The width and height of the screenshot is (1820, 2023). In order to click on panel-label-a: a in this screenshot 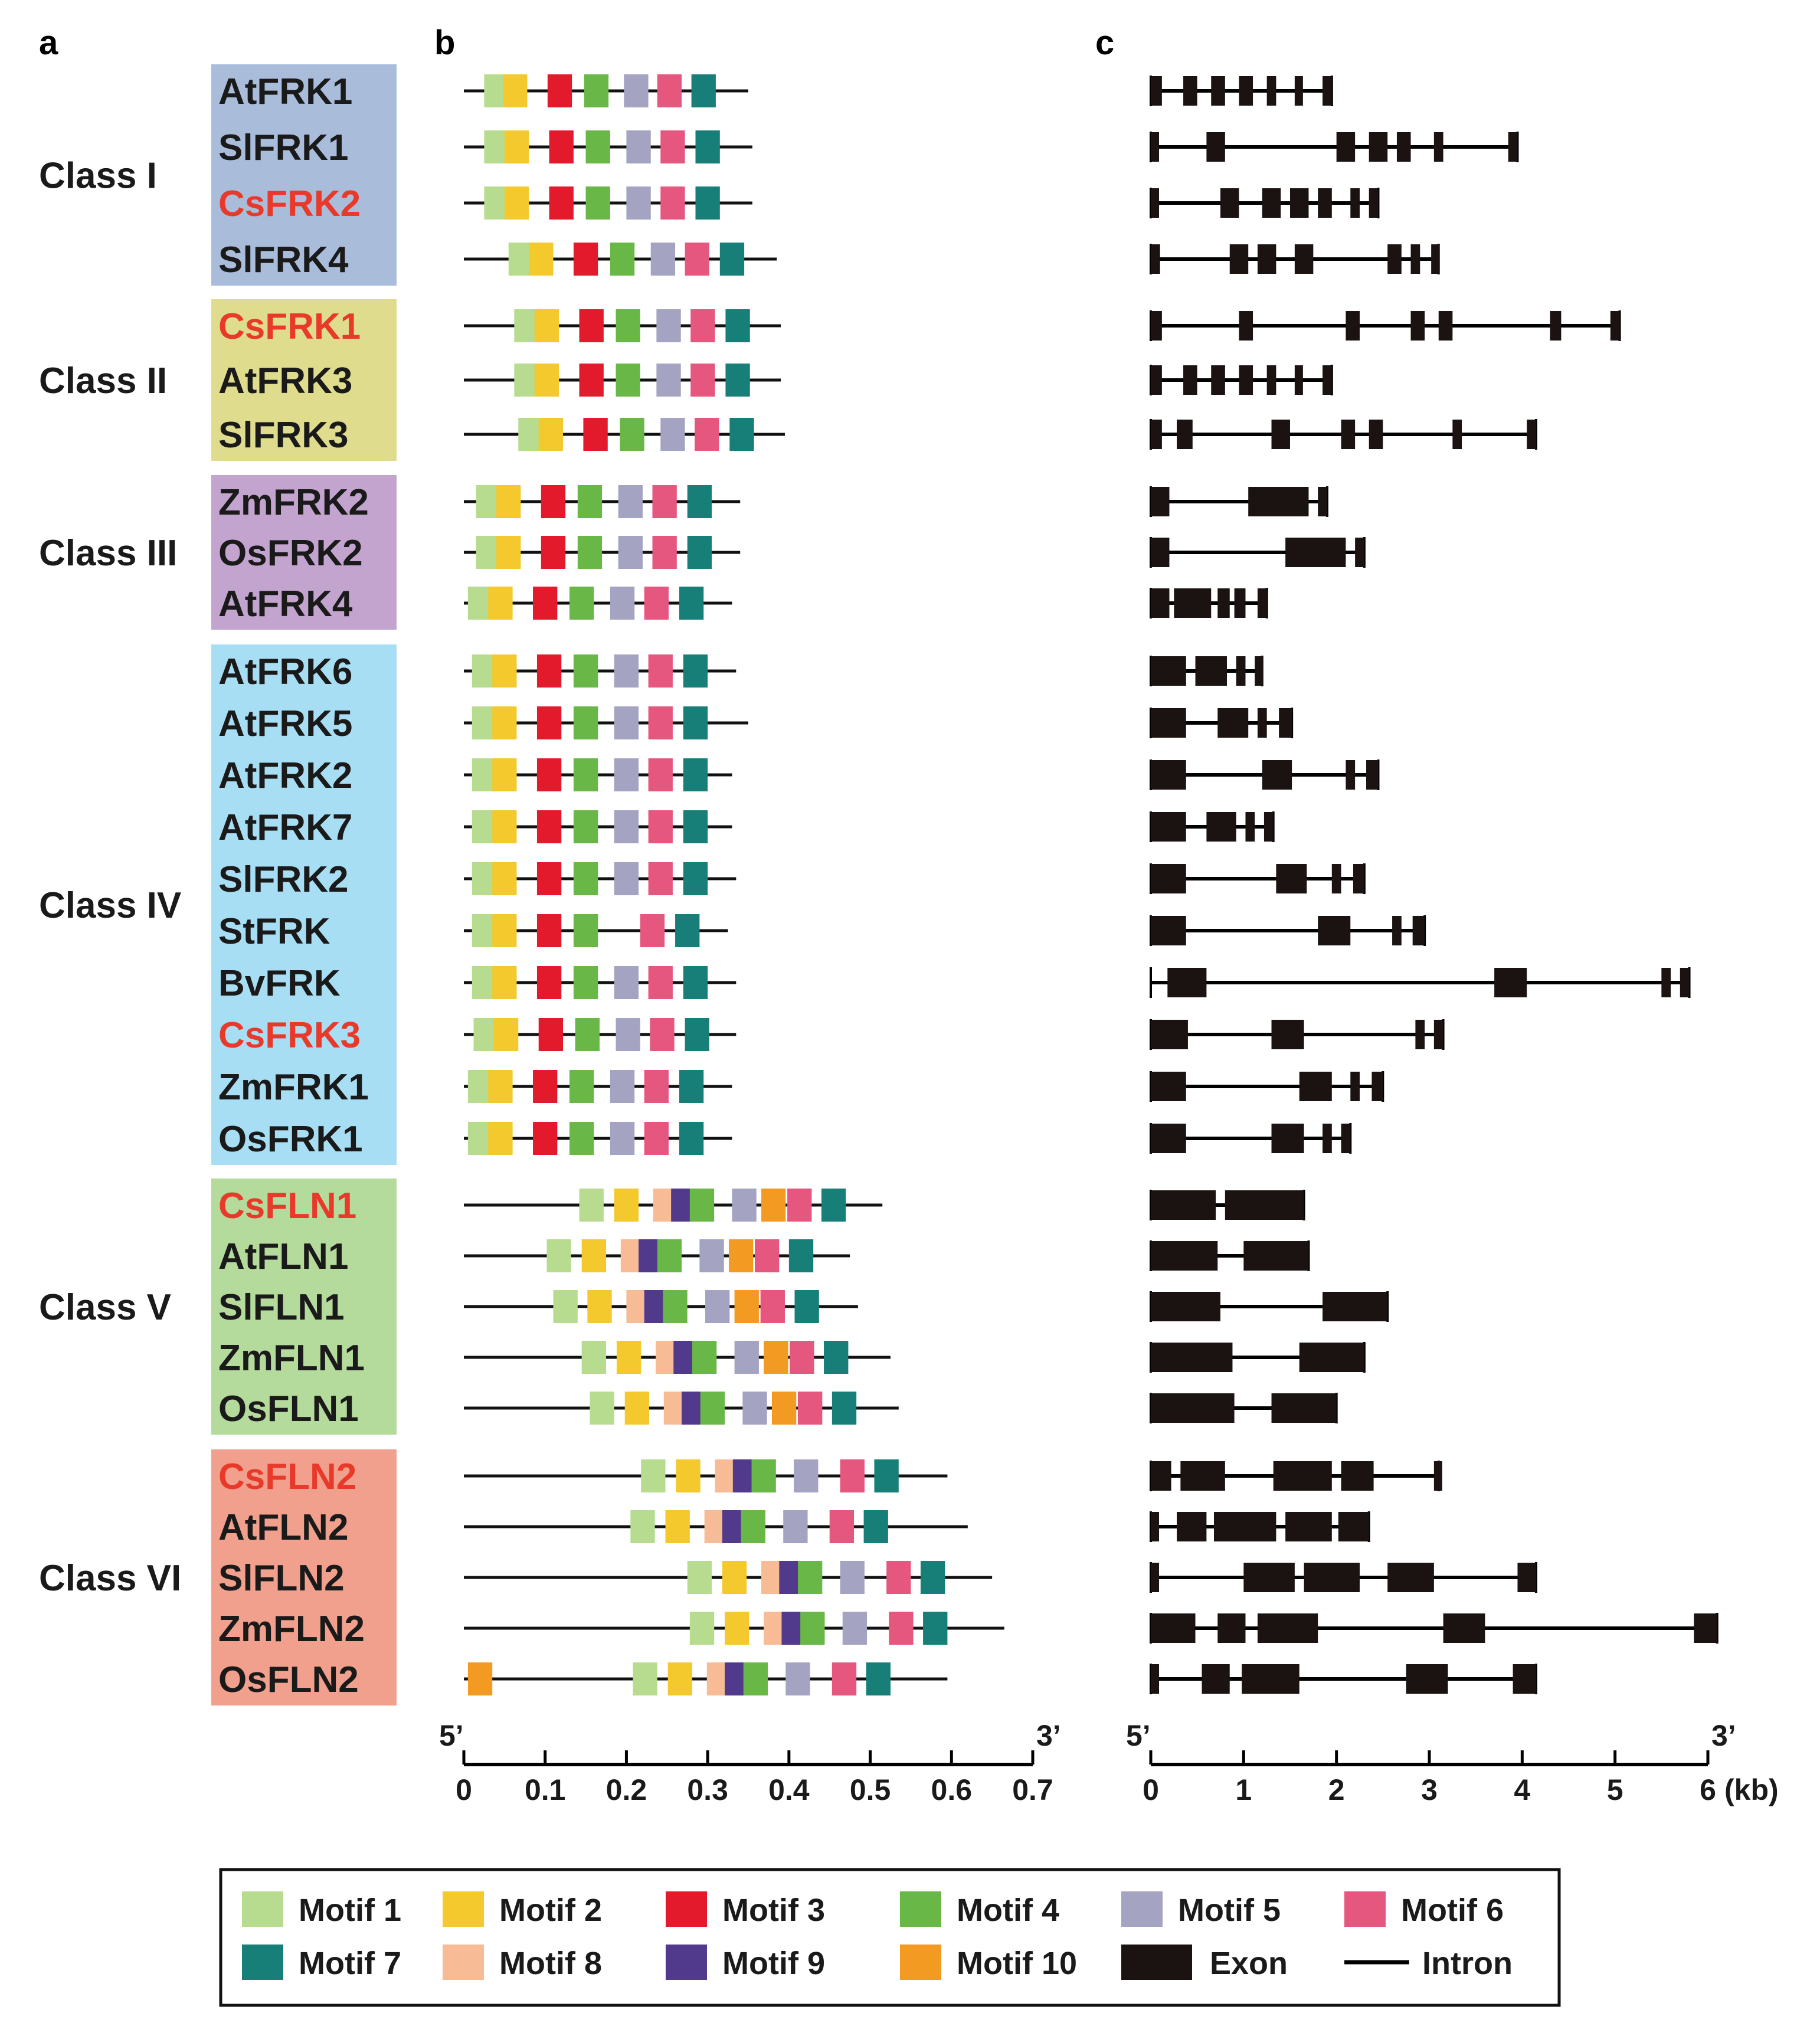, I will do `click(48, 43)`.